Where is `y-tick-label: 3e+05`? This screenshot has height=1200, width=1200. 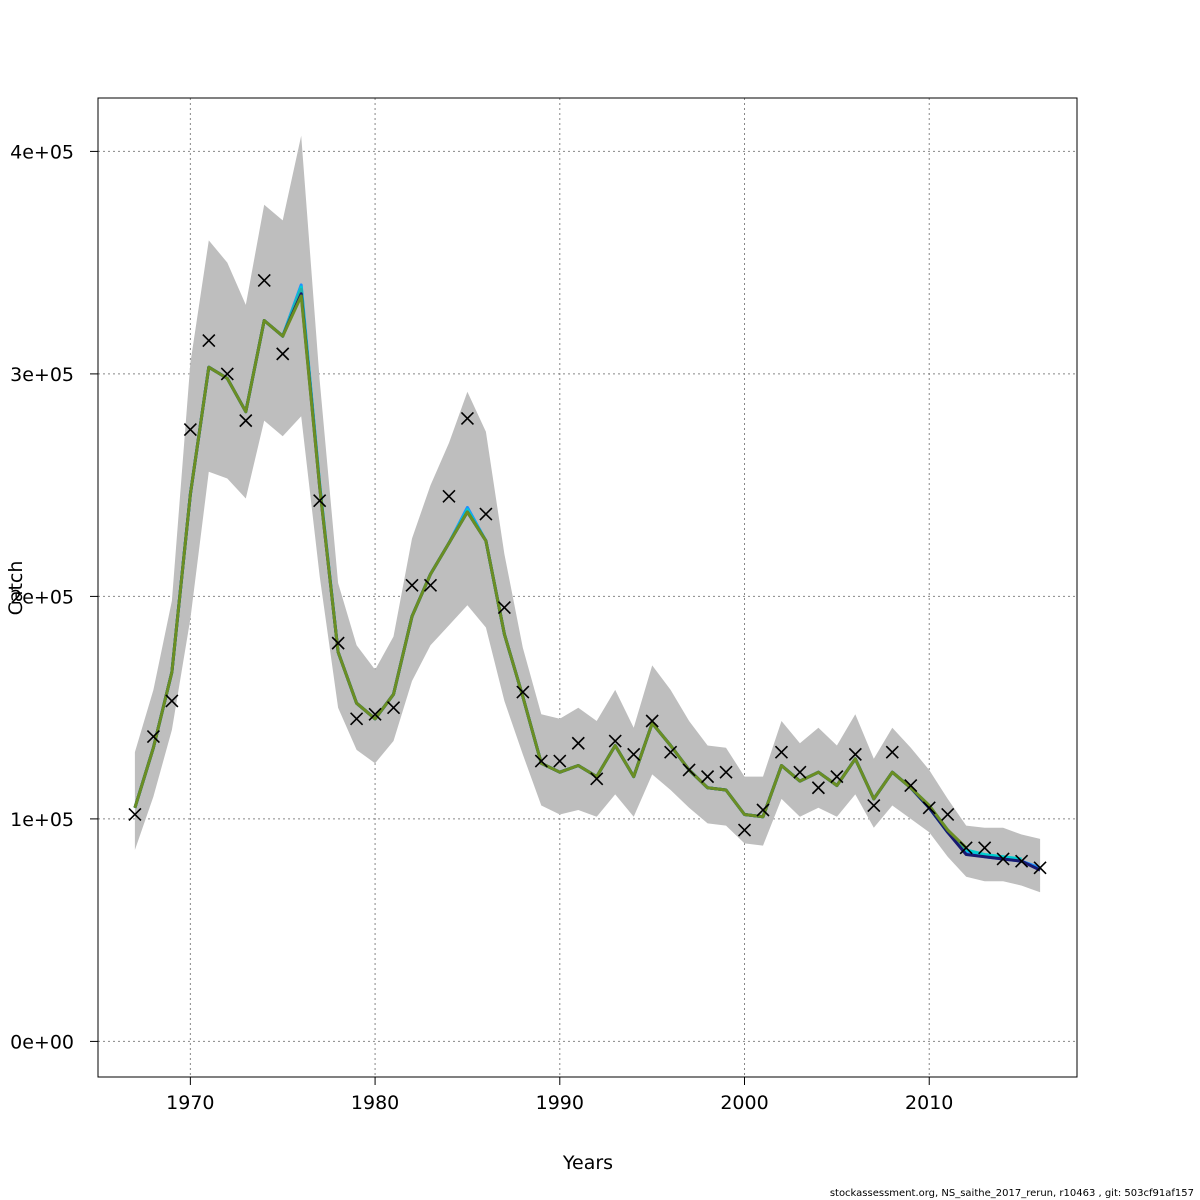 y-tick-label: 3e+05 is located at coordinates (42, 375).